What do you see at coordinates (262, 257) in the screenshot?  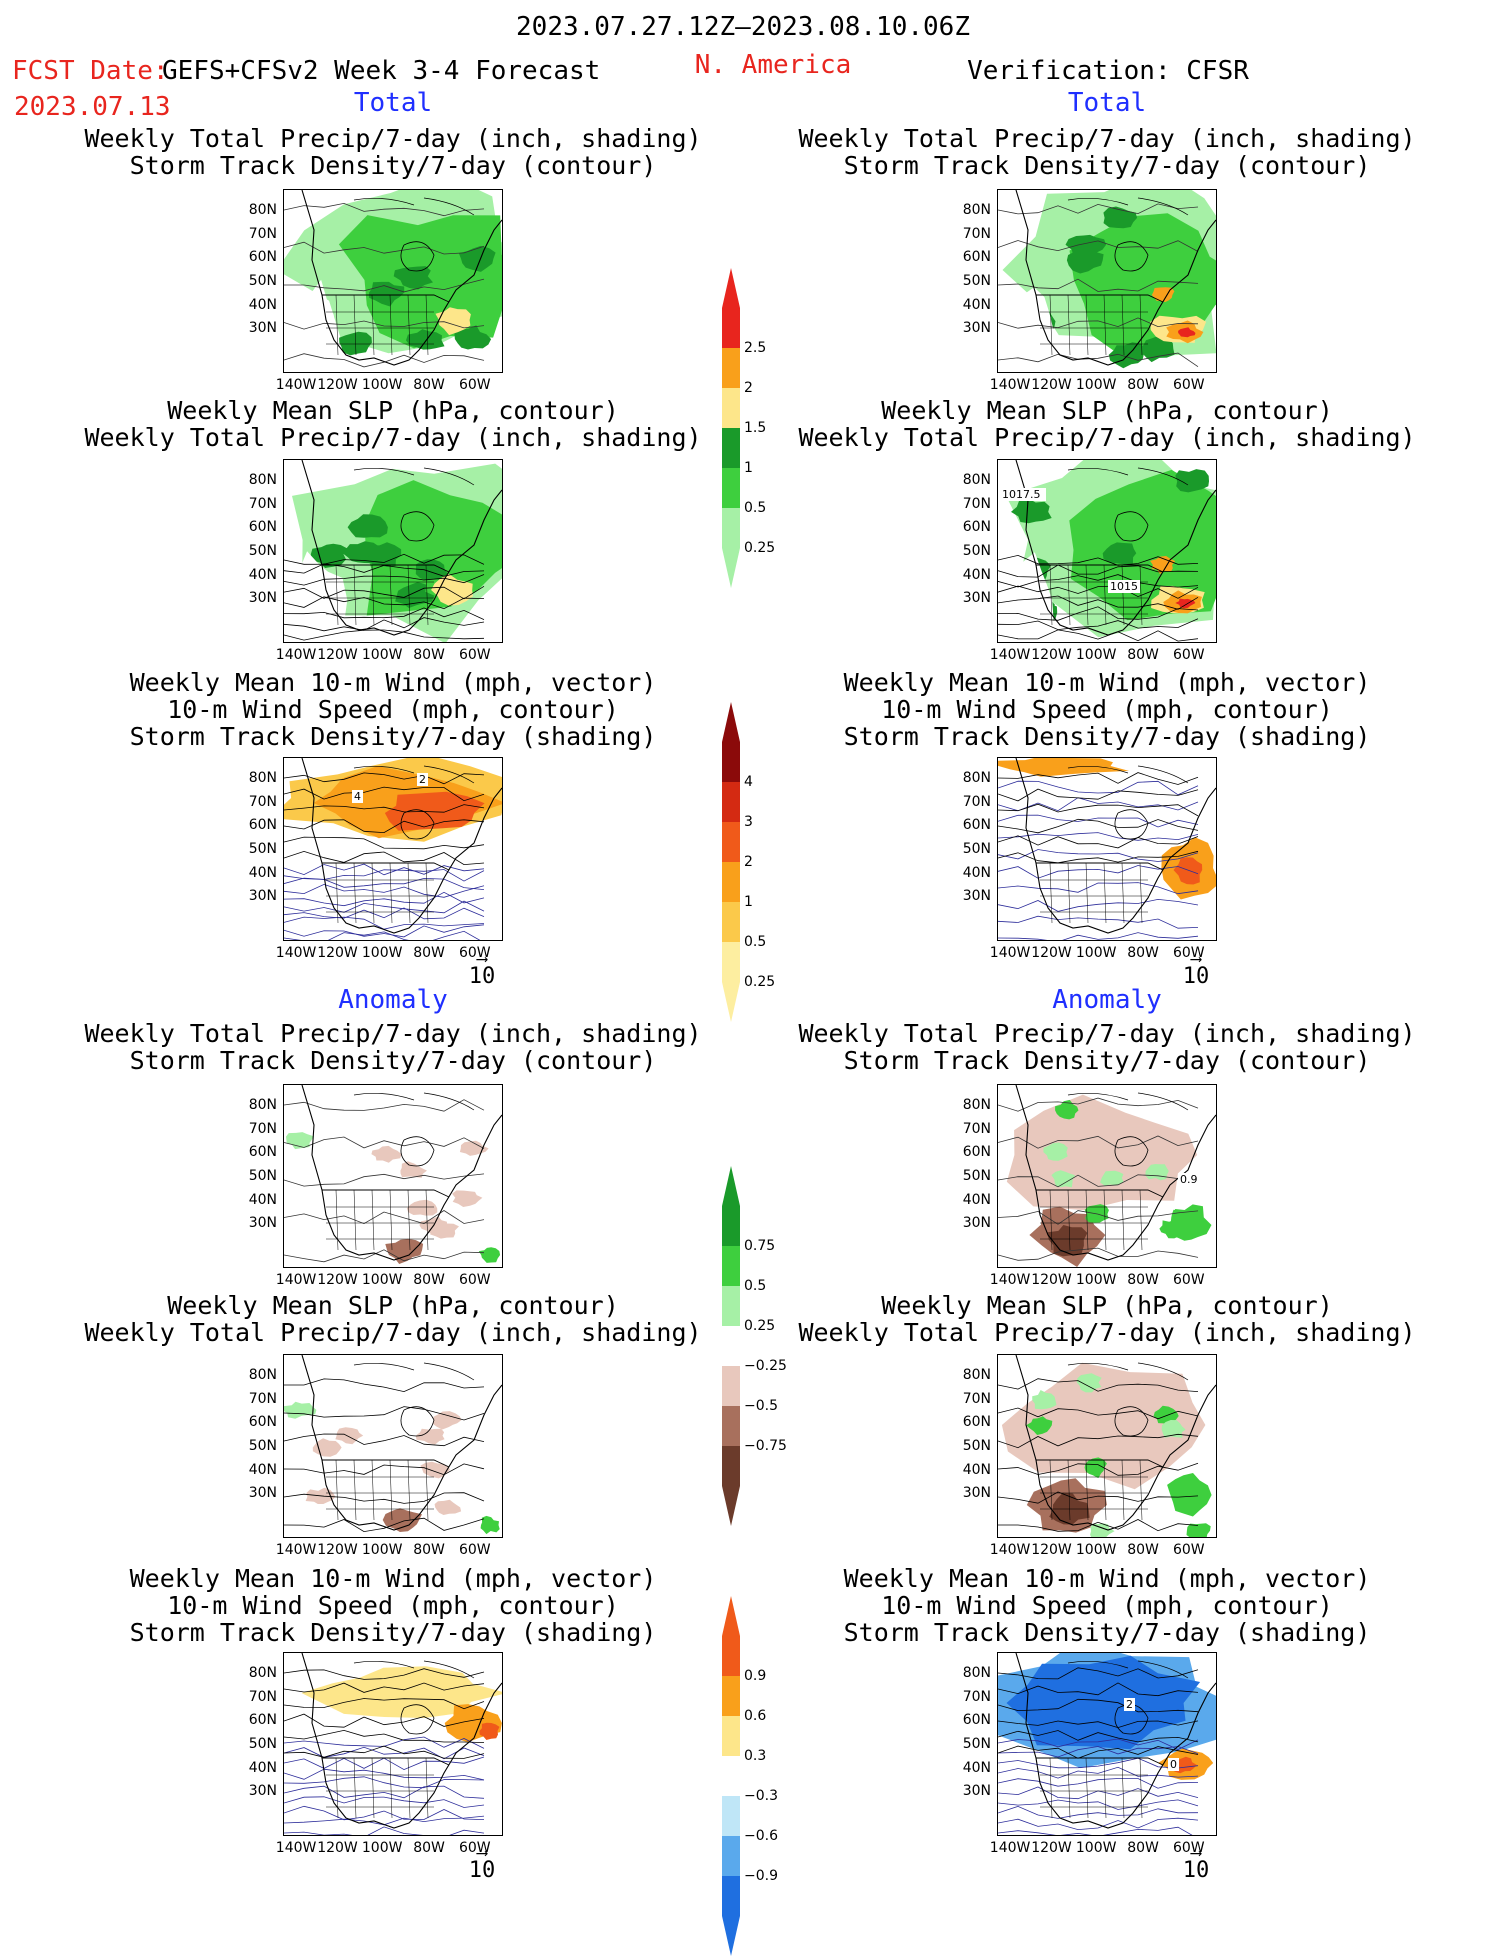 I see `lat-tick-label: 60N` at bounding box center [262, 257].